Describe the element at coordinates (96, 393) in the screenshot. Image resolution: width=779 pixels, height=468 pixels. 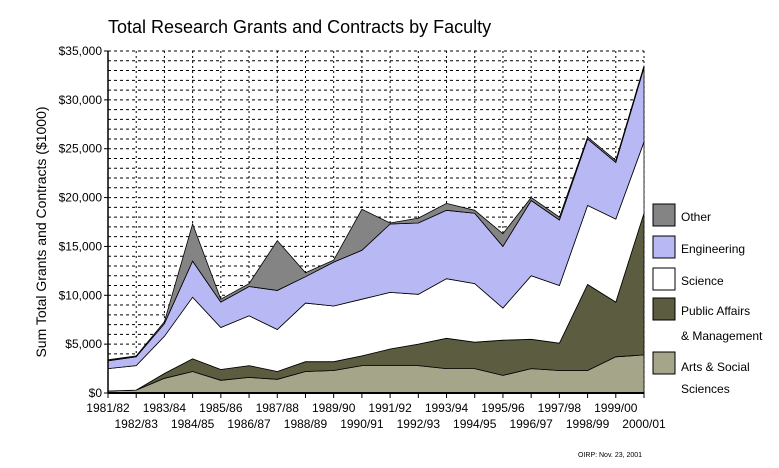
I see `y-tick-label: $0` at that location.